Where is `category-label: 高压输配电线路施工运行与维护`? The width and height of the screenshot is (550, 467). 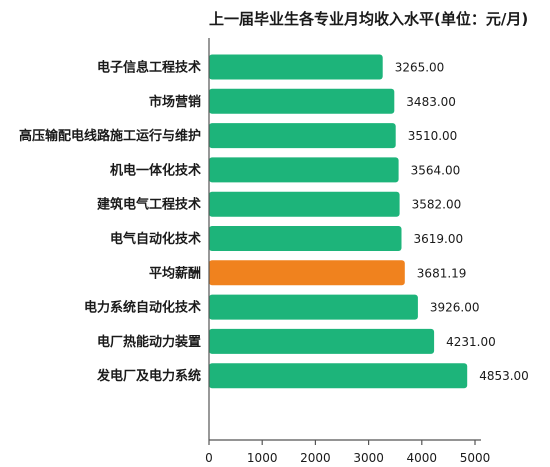
category-label: 高压输配电线路施工运行与维护 is located at coordinates (110, 136).